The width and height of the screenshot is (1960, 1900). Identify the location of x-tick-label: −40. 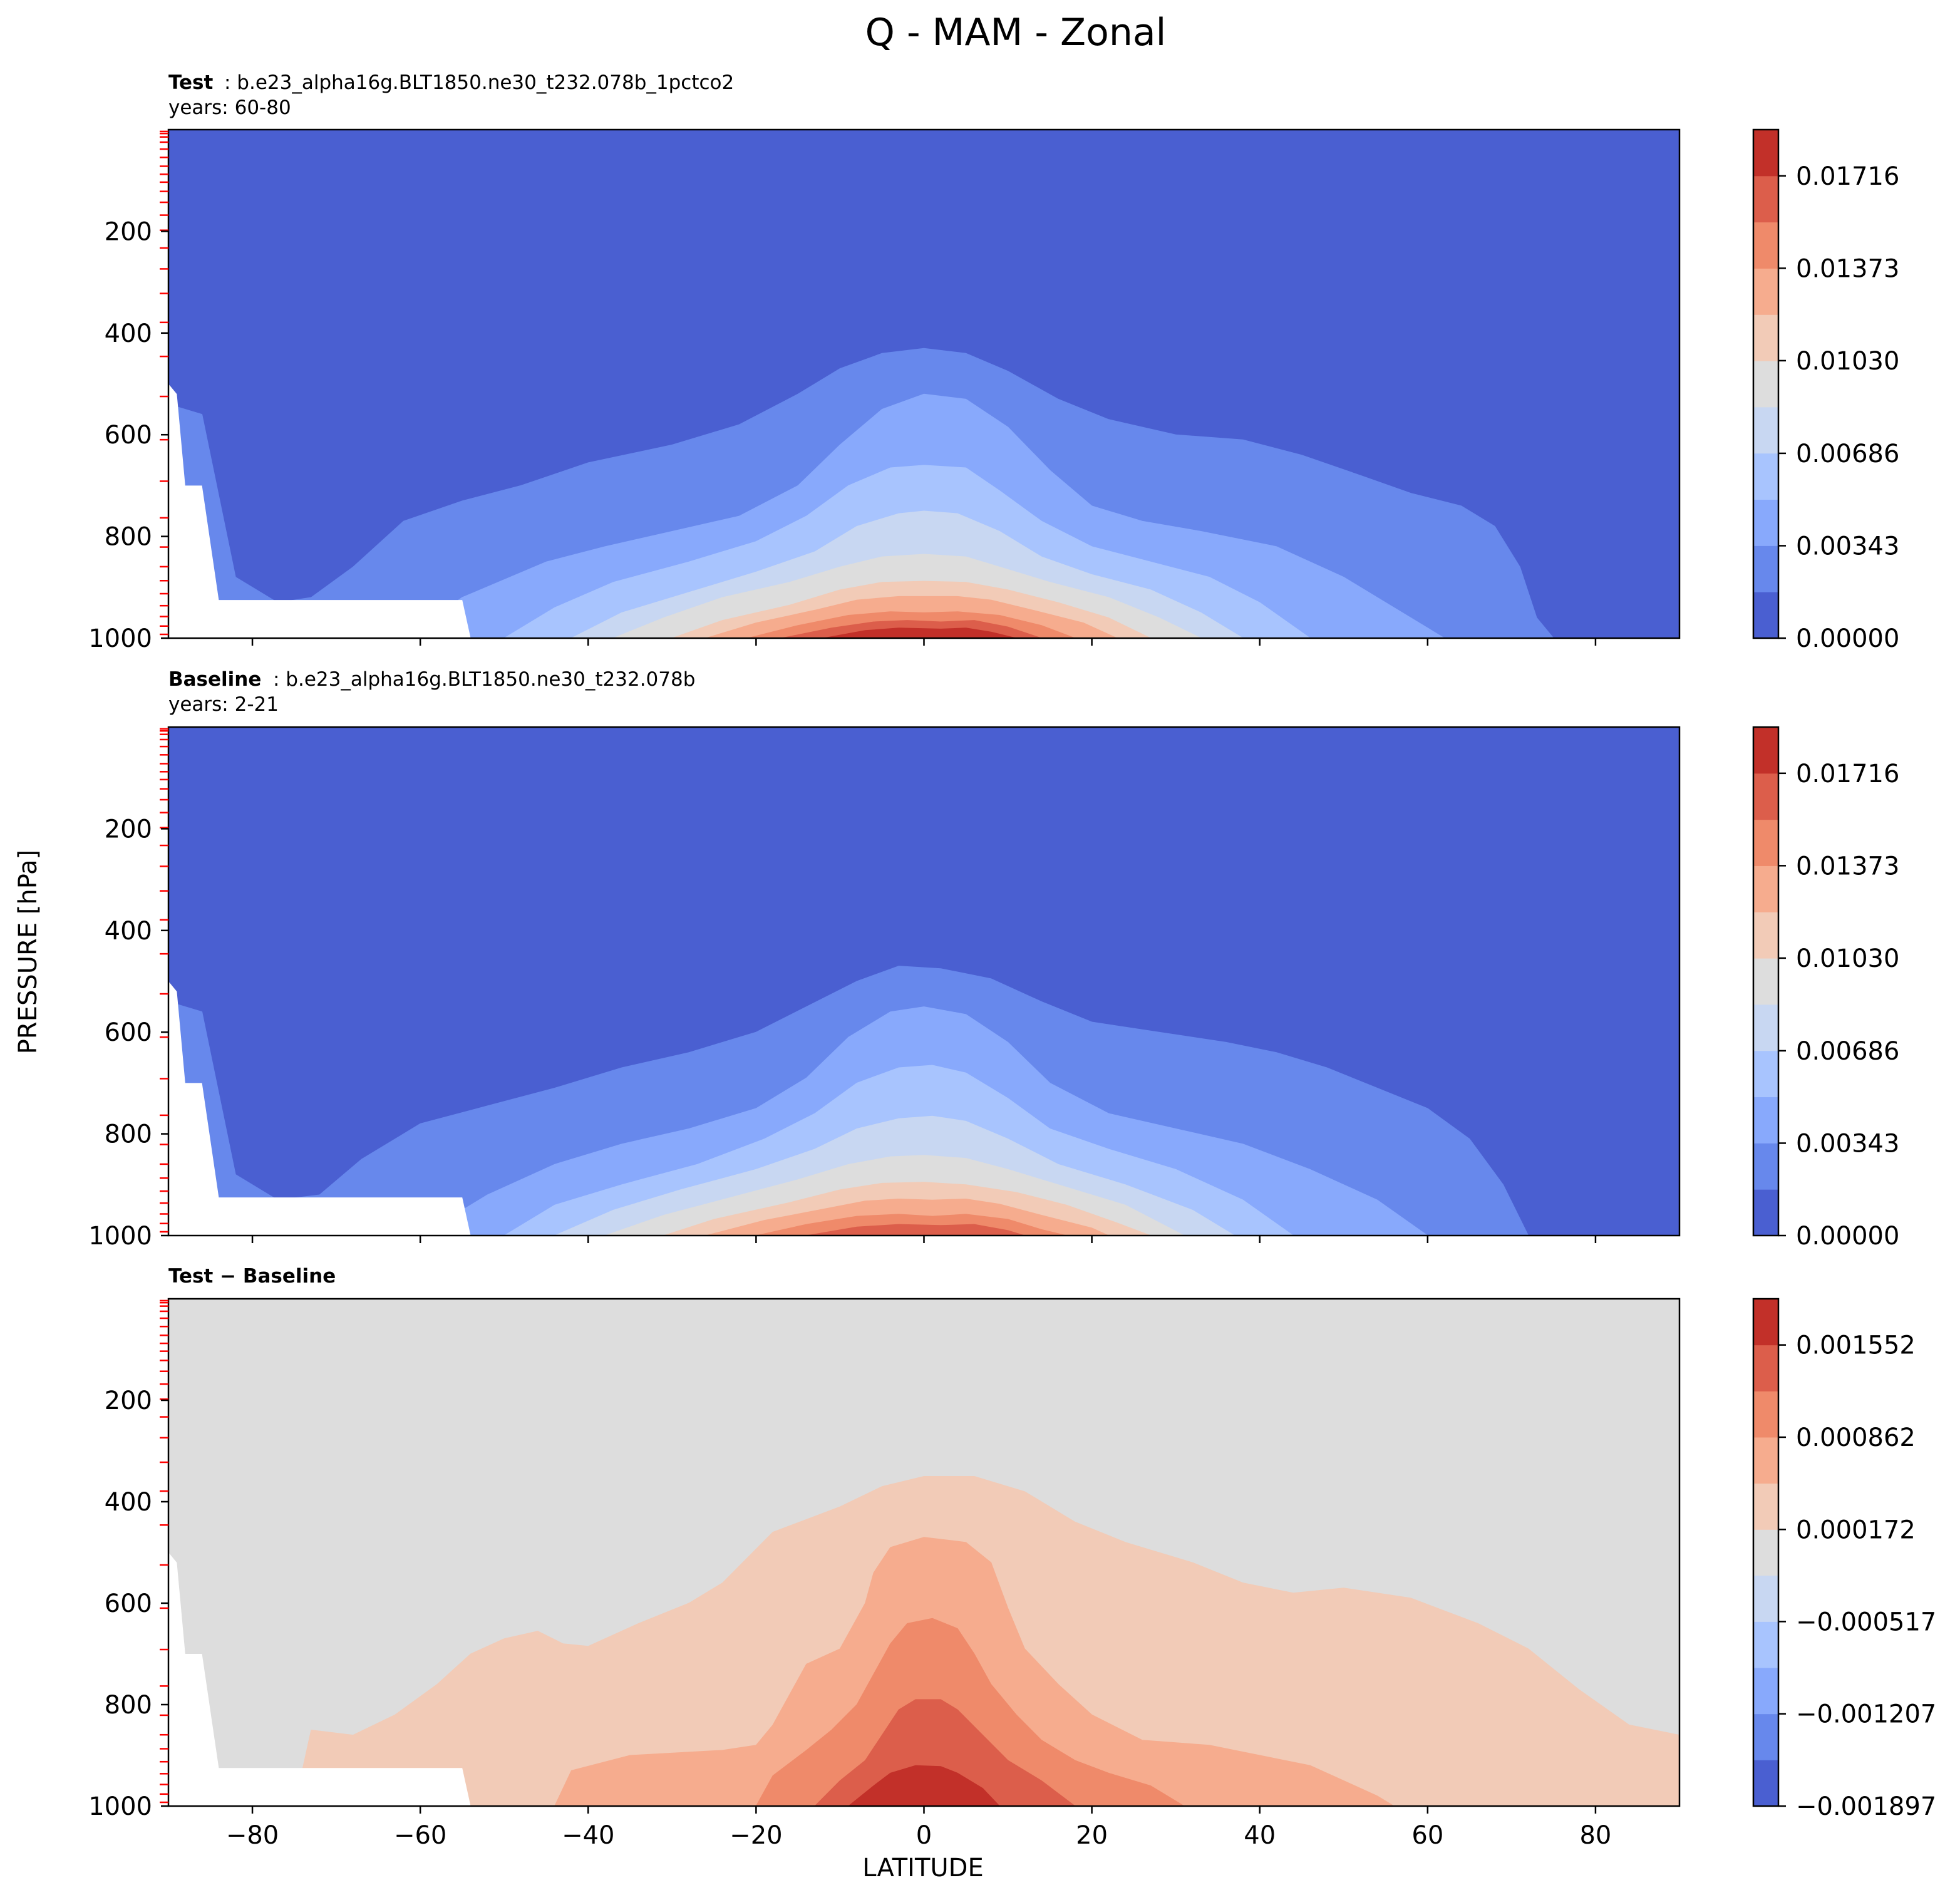
(588, 1835).